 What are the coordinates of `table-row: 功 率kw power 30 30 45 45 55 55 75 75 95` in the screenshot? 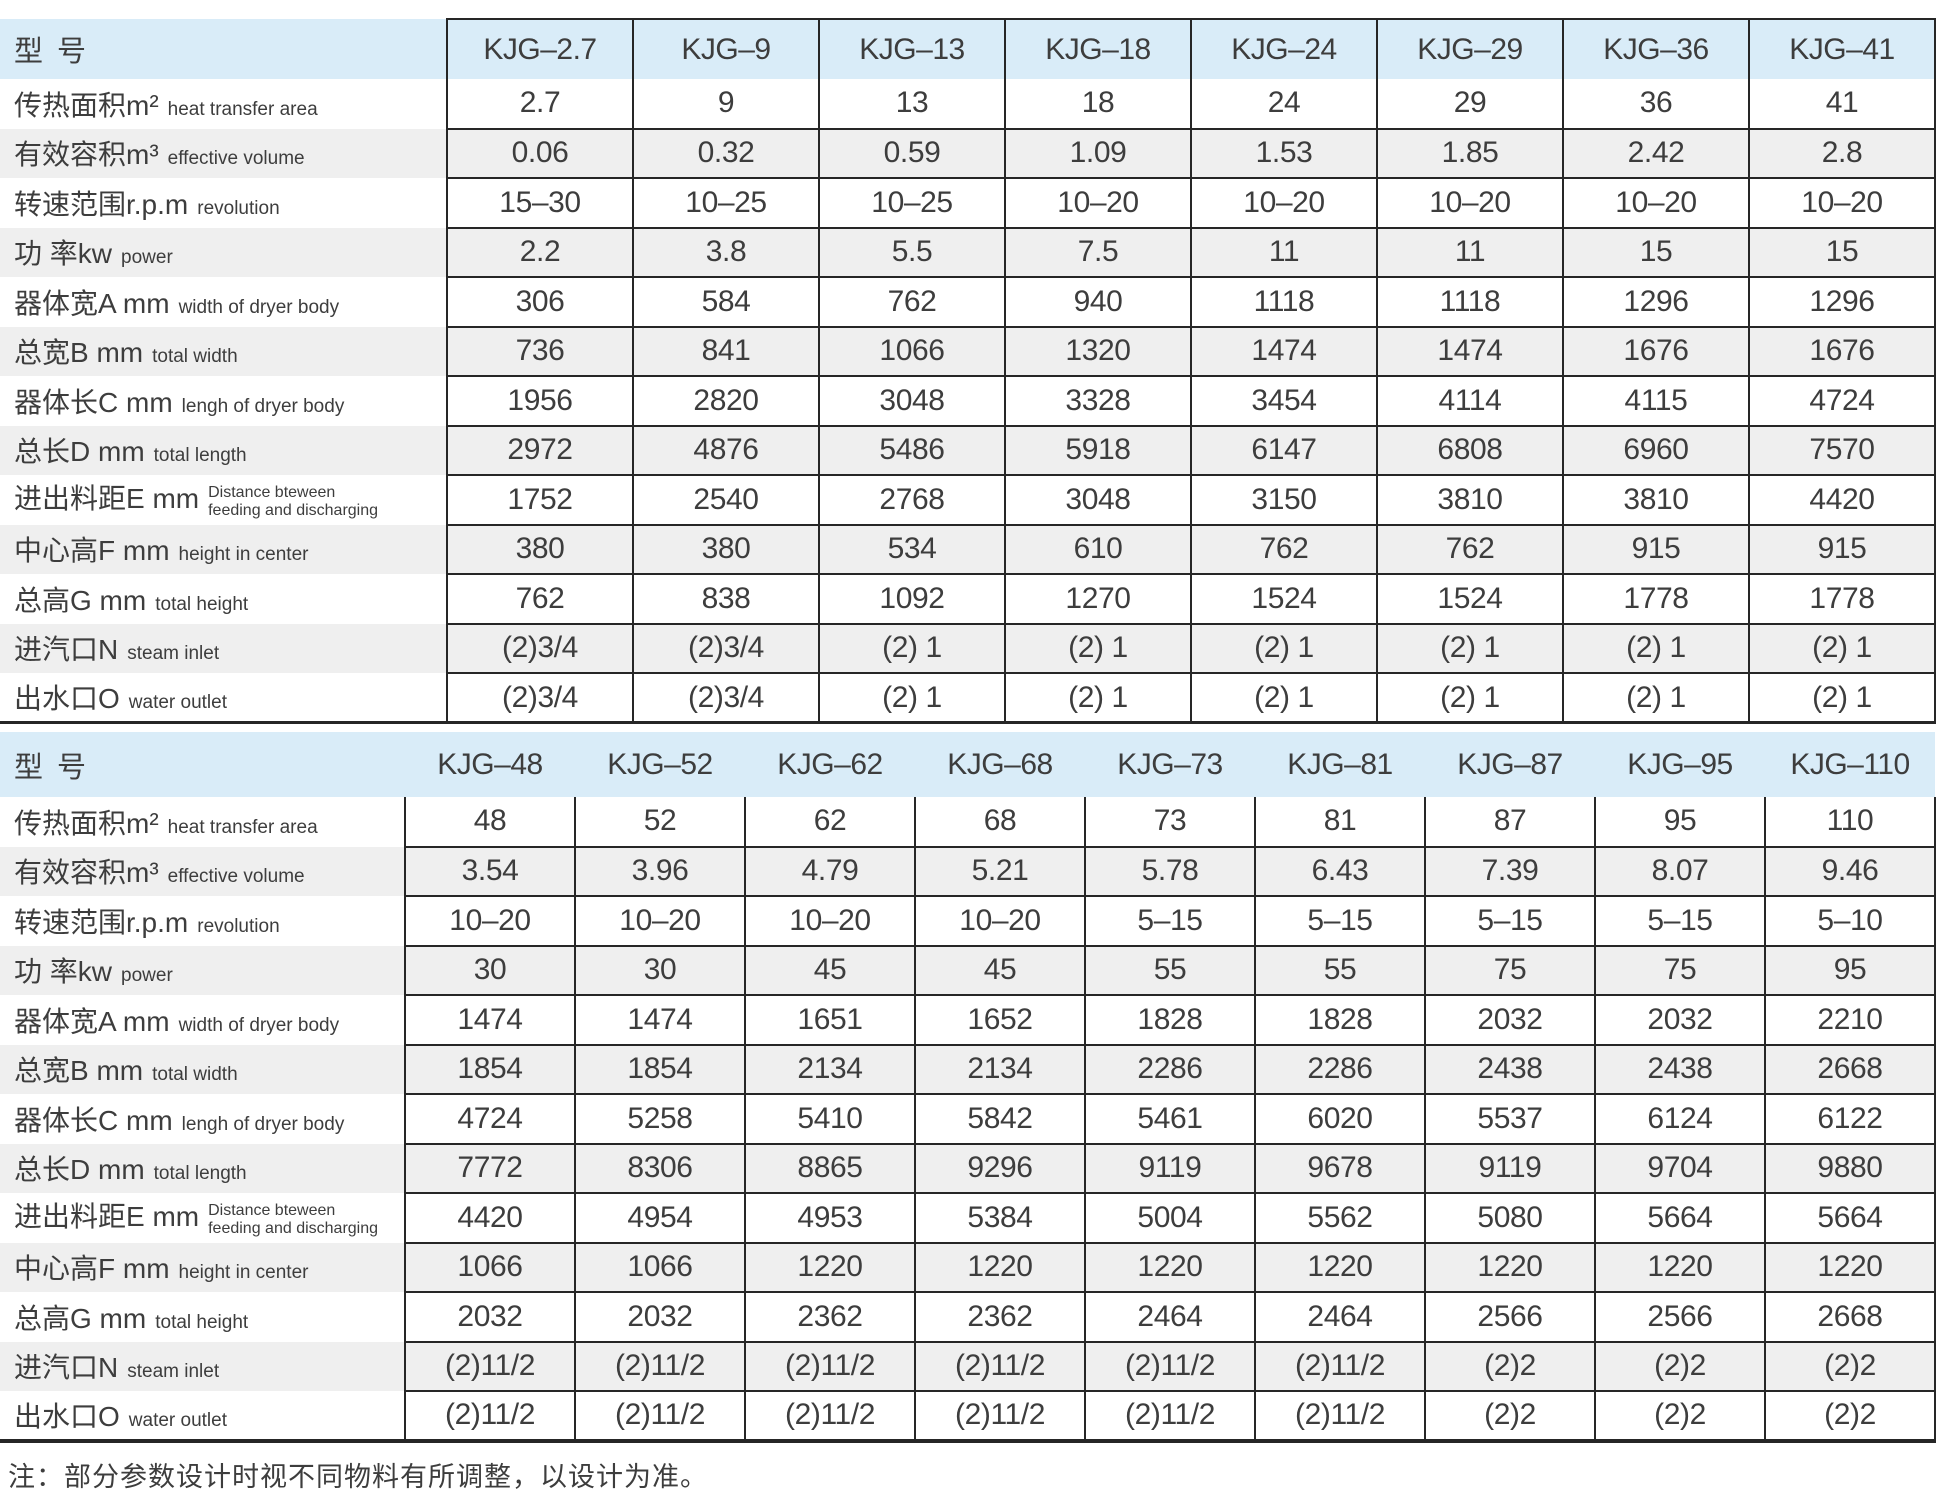 It's located at (968, 969).